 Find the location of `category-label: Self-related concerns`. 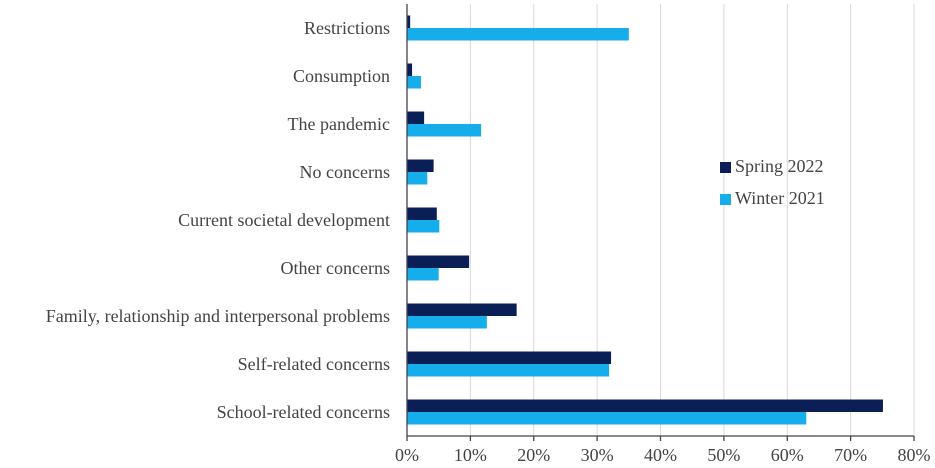

category-label: Self-related concerns is located at coordinates (314, 364).